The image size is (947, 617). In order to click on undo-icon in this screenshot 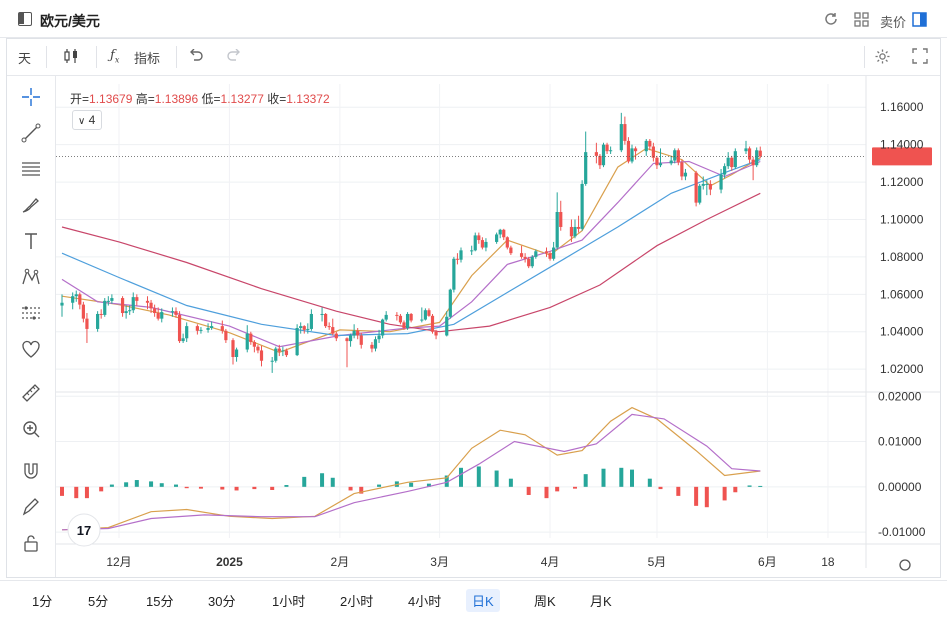, I will do `click(196, 56)`.